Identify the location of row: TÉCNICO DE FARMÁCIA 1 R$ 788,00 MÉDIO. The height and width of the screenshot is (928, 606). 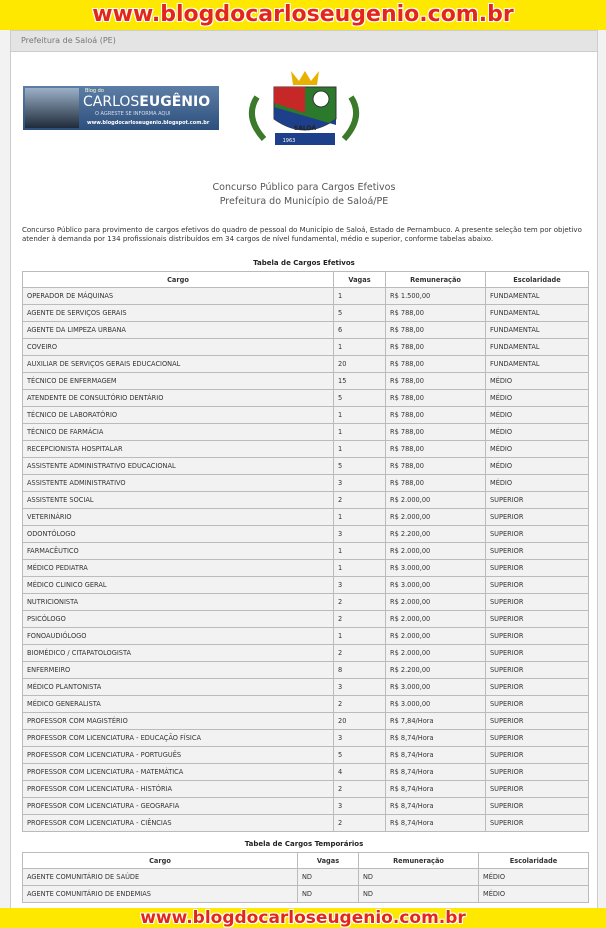
(305, 432).